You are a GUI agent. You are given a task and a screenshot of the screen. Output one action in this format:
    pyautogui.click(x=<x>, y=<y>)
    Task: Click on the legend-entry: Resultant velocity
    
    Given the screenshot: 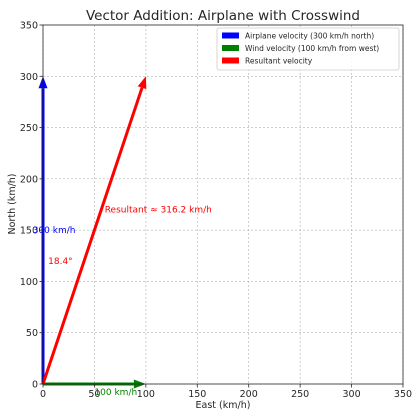 What is the action you would take?
    pyautogui.click(x=279, y=61)
    